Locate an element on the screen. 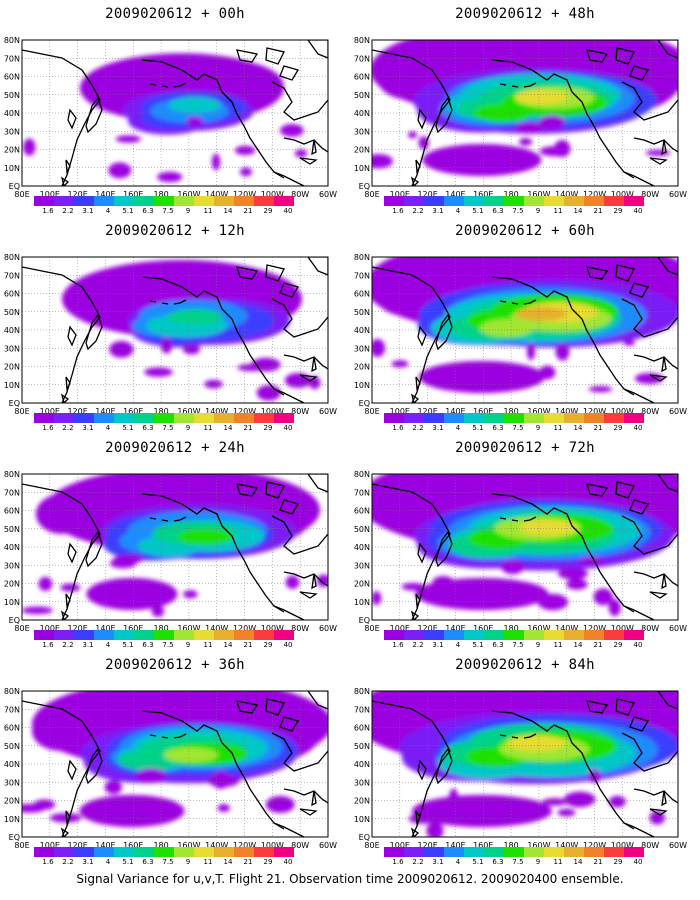 This screenshot has width=700, height=900. colorbar-level: 9 is located at coordinates (188, 211).